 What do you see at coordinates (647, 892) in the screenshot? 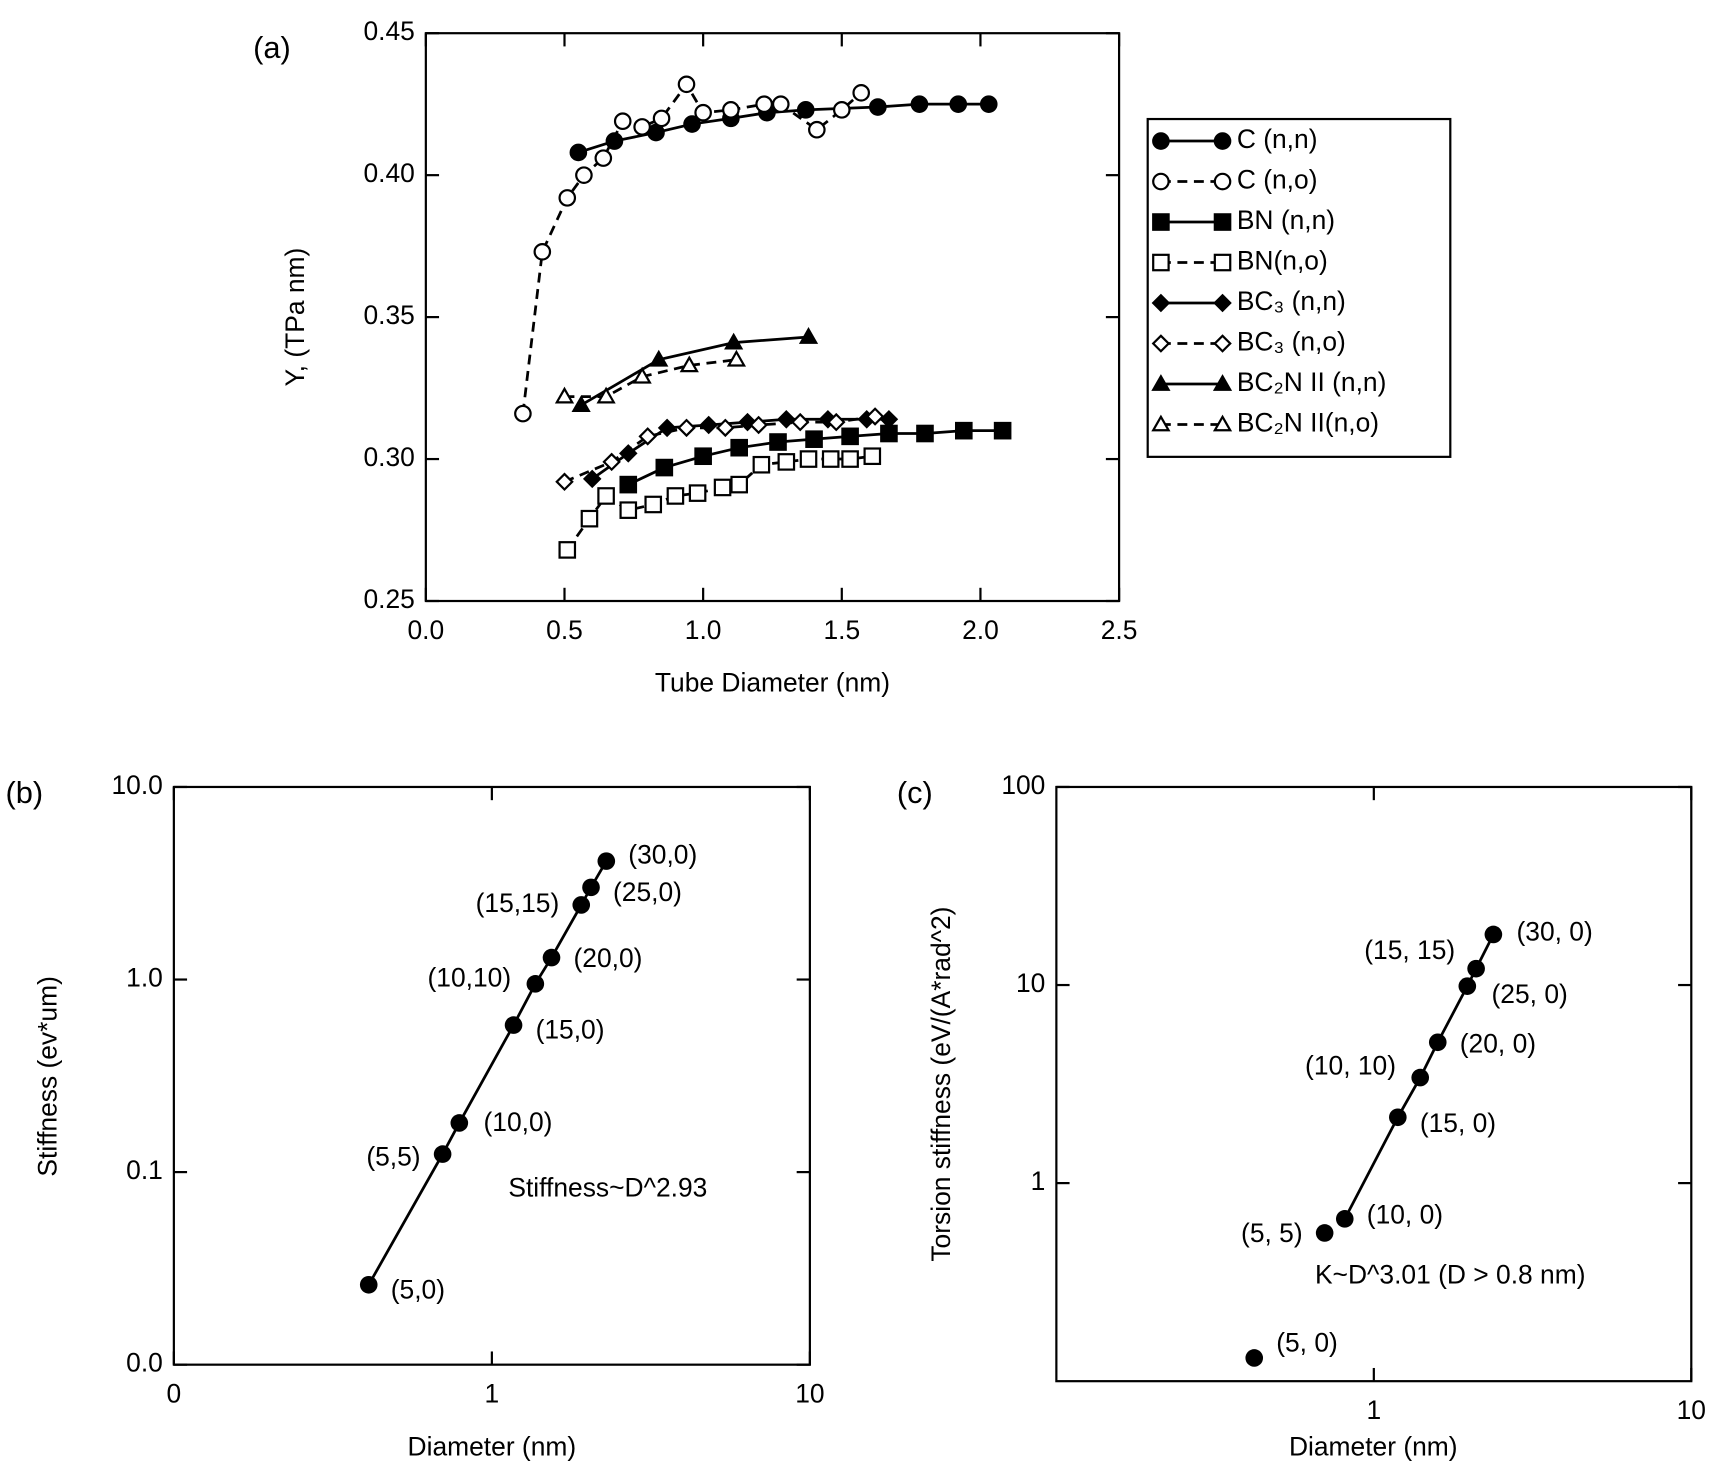
I see `point-label: (25,0)` at bounding box center [647, 892].